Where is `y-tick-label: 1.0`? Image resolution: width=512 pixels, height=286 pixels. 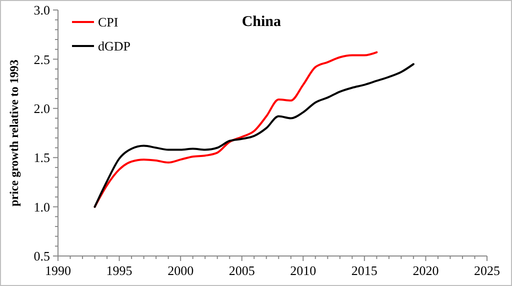
y-tick-label: 1.0 is located at coordinates (42, 206).